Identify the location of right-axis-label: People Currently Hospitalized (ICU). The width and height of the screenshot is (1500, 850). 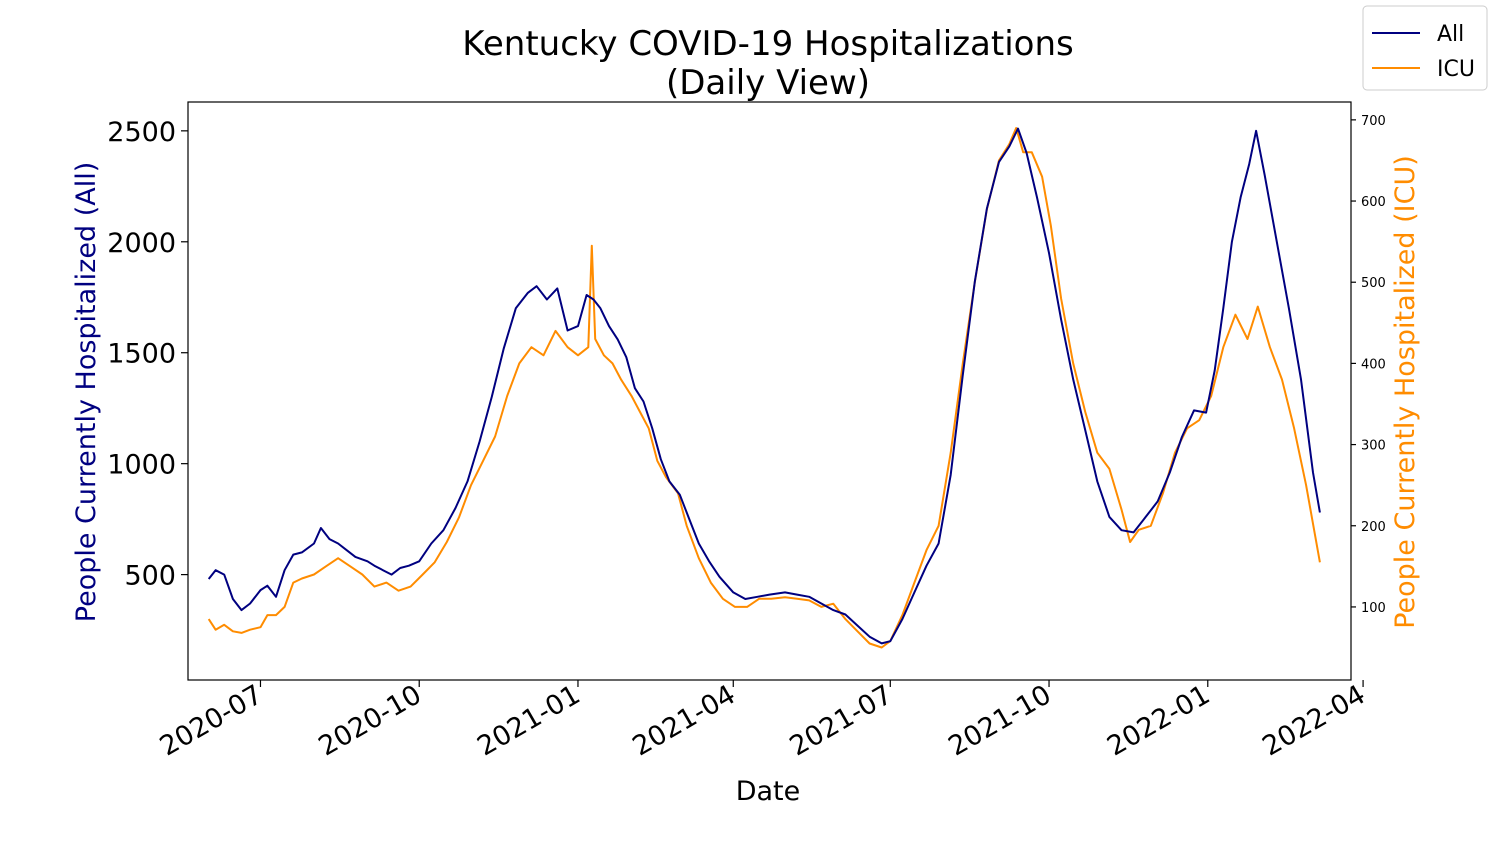
(1405, 392).